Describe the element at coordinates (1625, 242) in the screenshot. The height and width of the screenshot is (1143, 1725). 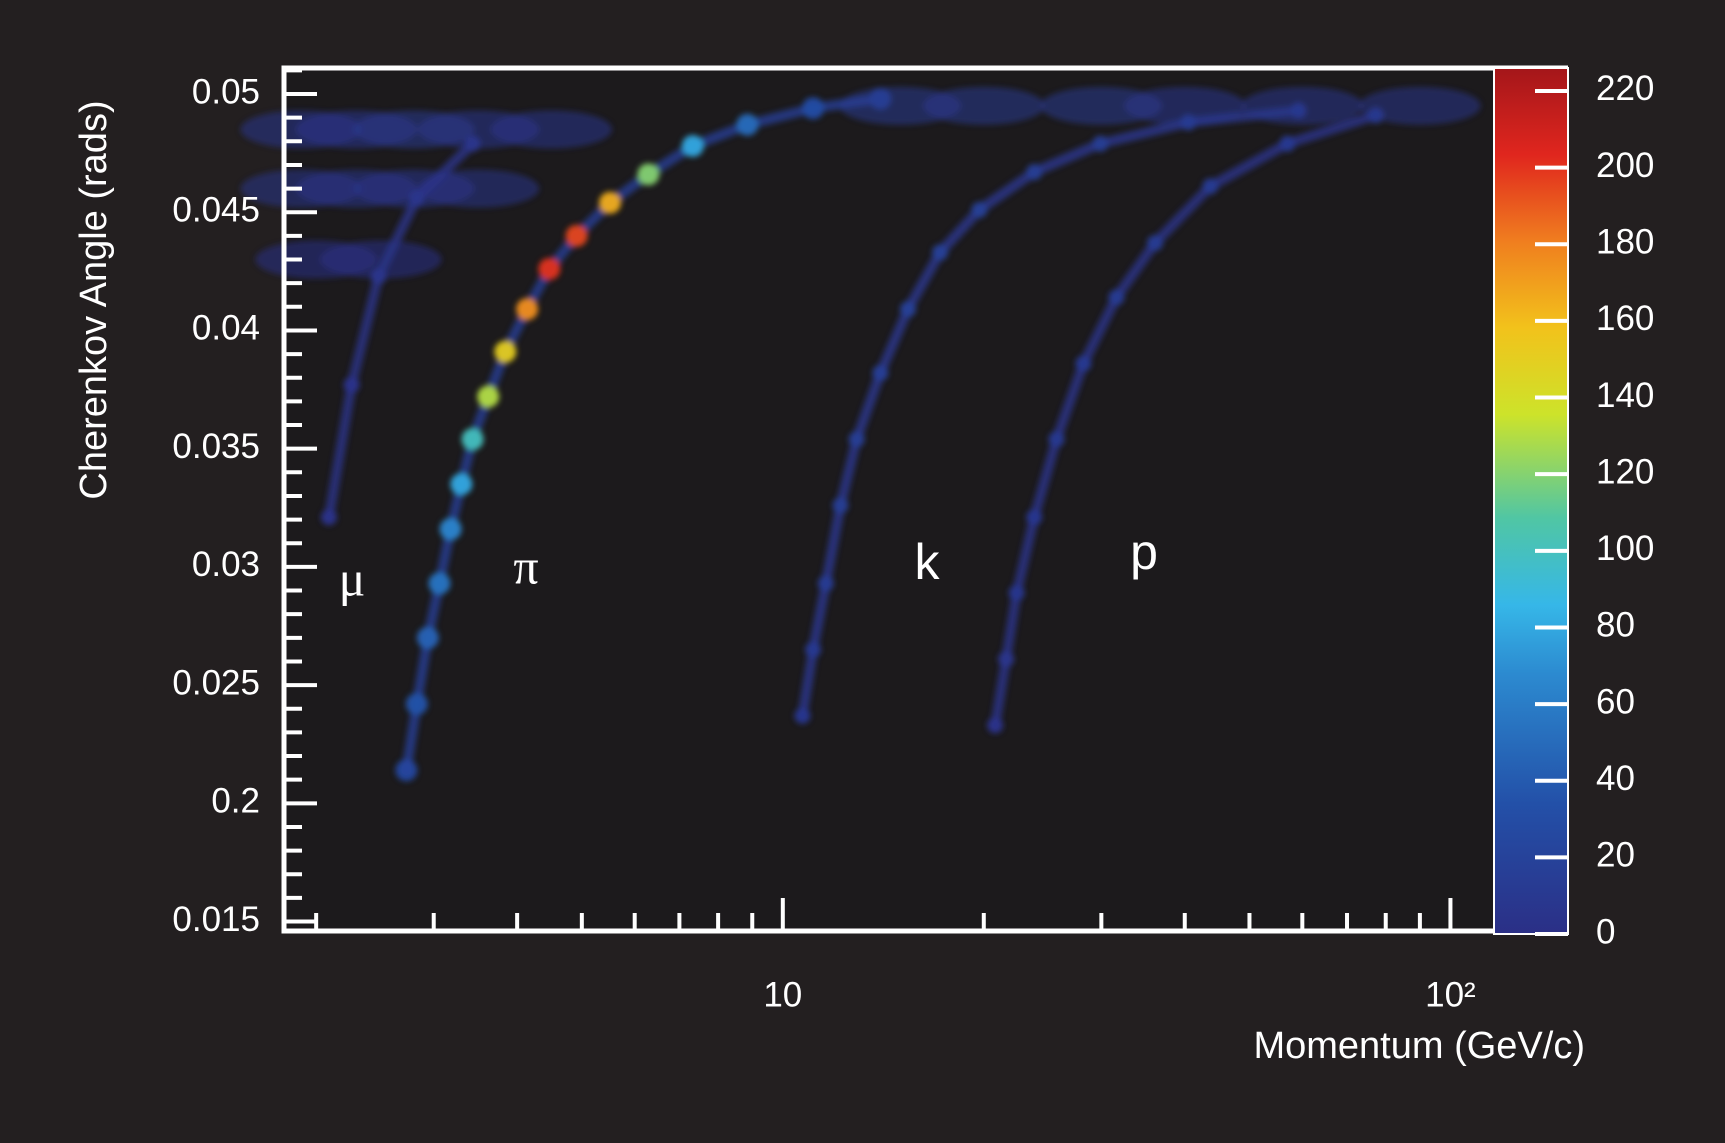
I see `colorbar-tick-label: 180` at that location.